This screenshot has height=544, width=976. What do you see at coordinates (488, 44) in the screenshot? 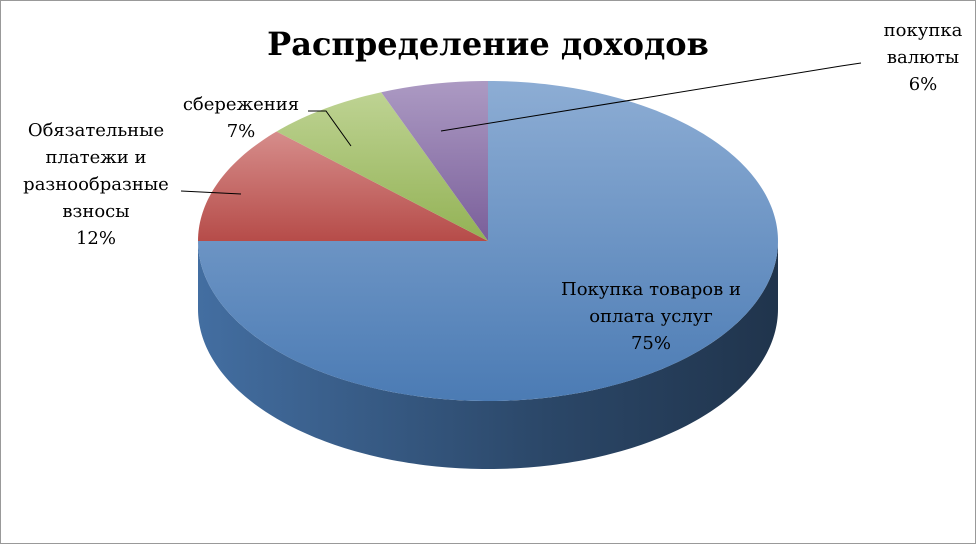
I see `chart-title: Распределение доходов` at bounding box center [488, 44].